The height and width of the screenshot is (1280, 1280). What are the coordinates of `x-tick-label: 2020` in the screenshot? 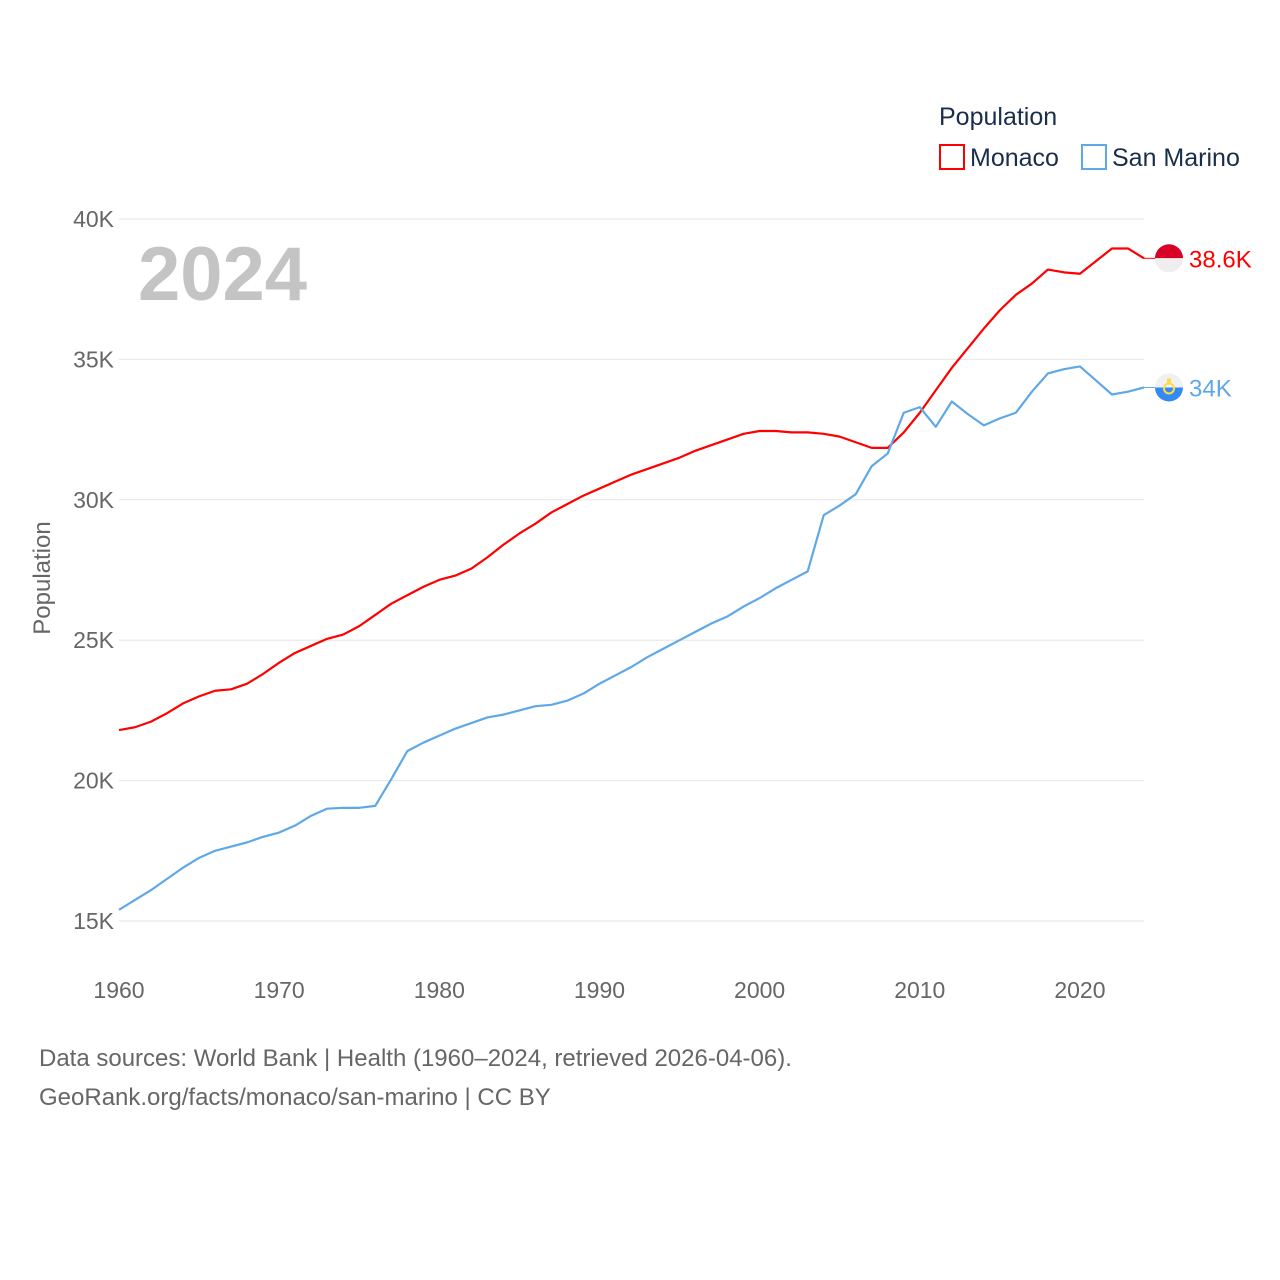 It's located at (1079, 990).